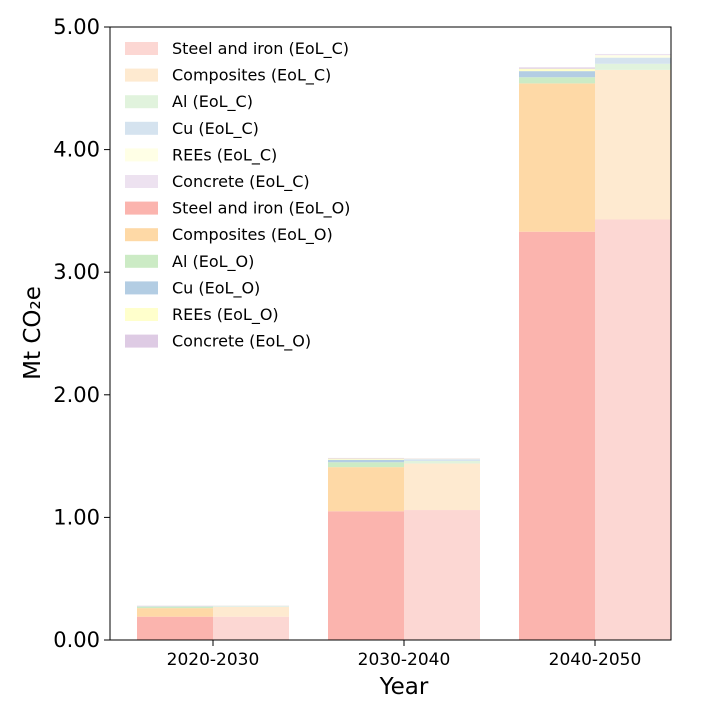 The image size is (720, 720). I want to click on bar-rees-eol-c-2040-2050, so click(633, 56).